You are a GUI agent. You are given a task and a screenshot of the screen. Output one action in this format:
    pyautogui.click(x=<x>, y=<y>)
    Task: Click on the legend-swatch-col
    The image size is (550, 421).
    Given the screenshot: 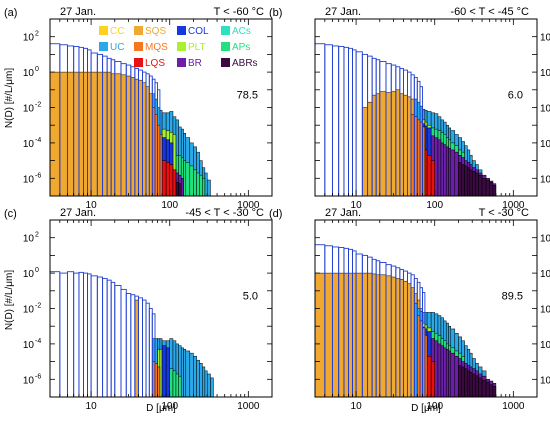 What is the action you would take?
    pyautogui.click(x=181, y=30)
    